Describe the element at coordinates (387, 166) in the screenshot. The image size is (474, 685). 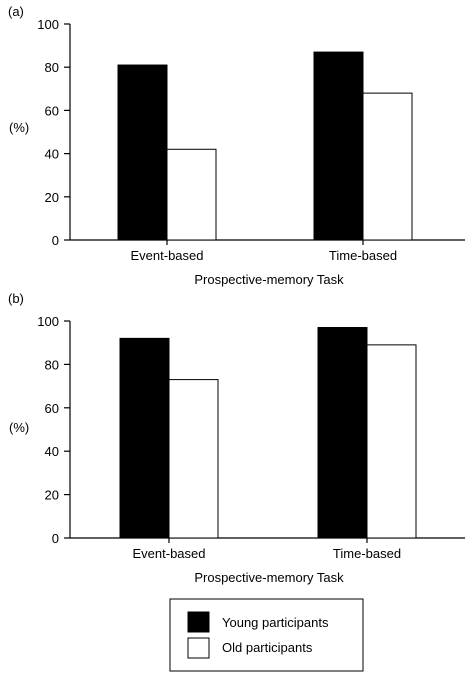
I see `bar-a-time-based-old` at that location.